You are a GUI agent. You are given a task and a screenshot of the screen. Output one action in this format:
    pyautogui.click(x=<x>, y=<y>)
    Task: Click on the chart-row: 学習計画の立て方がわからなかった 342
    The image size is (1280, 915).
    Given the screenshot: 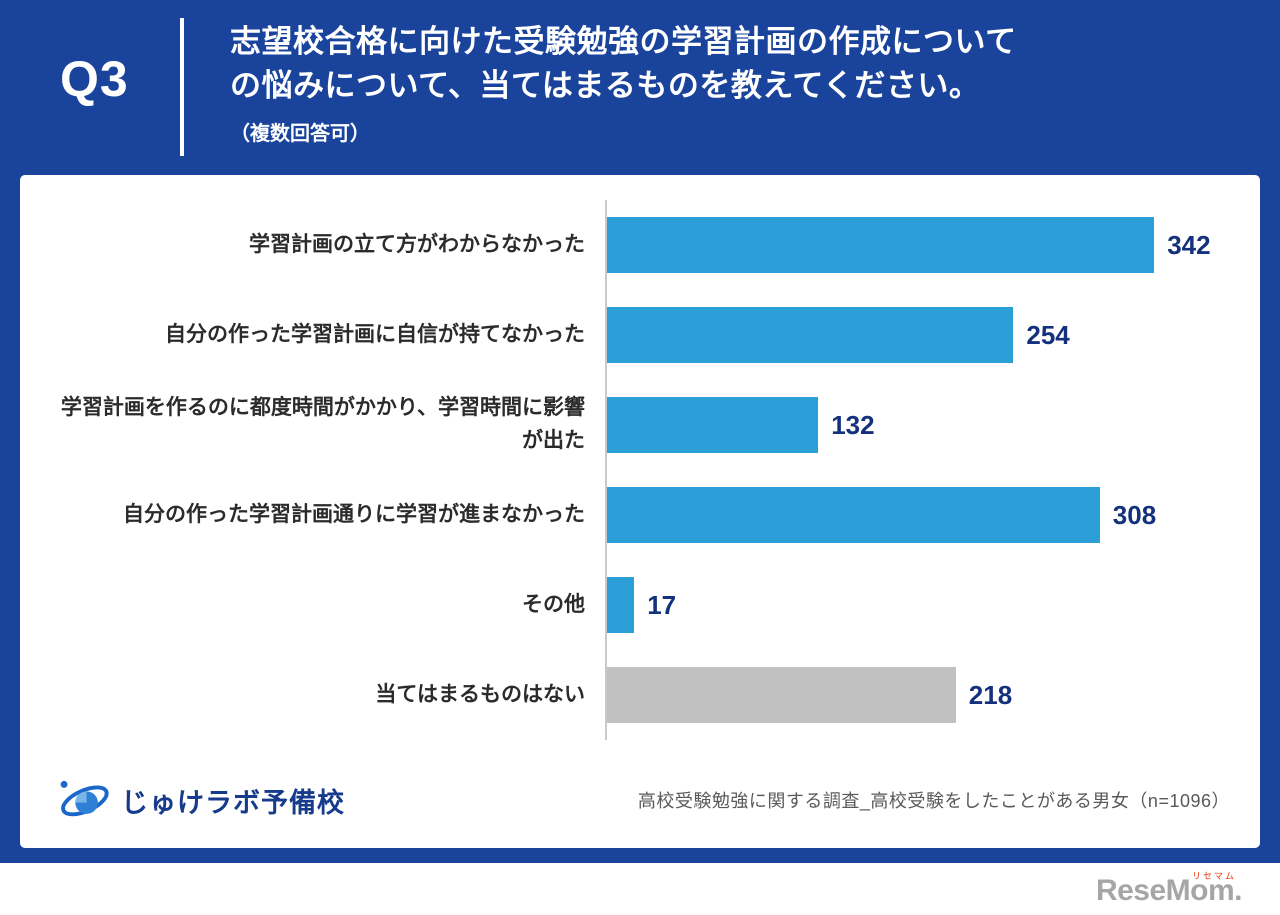 What is the action you would take?
    pyautogui.click(x=630, y=245)
    